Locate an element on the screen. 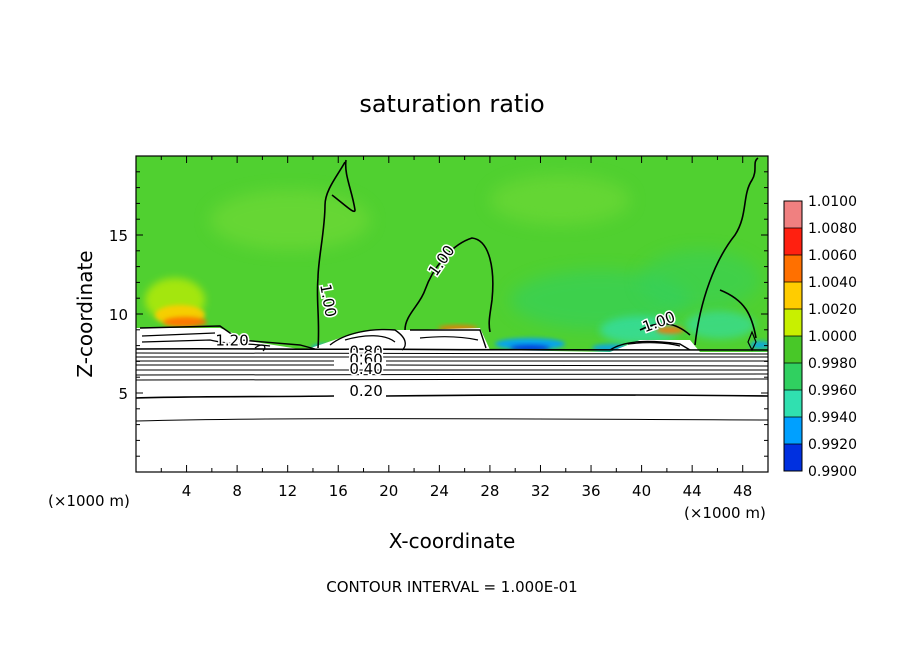 The height and width of the screenshot is (654, 904). y-axis-label: Z-coordinate is located at coordinates (85, 313).